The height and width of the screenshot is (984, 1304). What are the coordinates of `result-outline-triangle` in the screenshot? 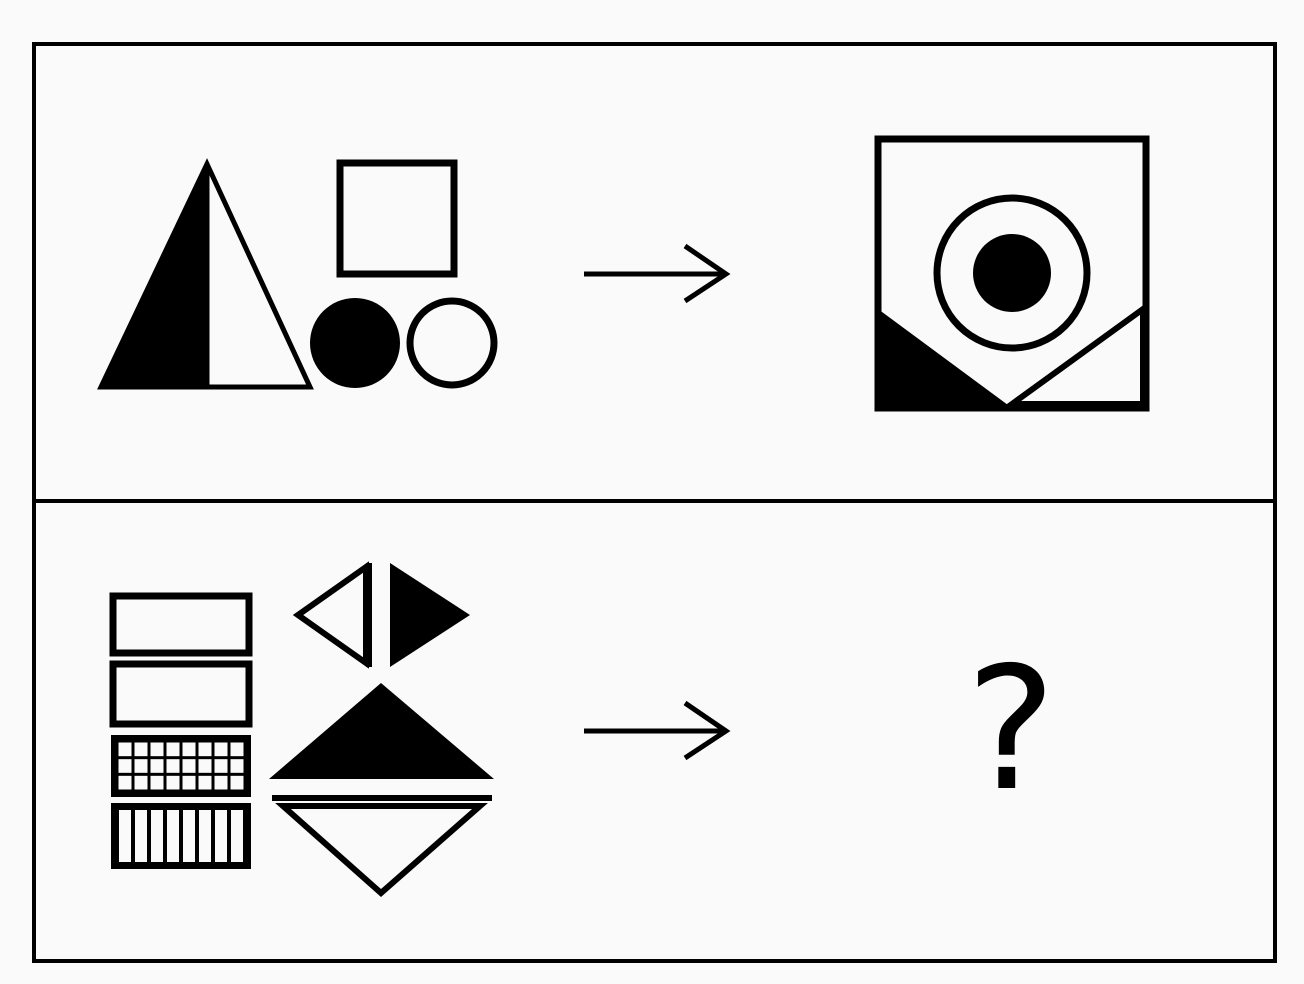 It's located at (1074, 355).